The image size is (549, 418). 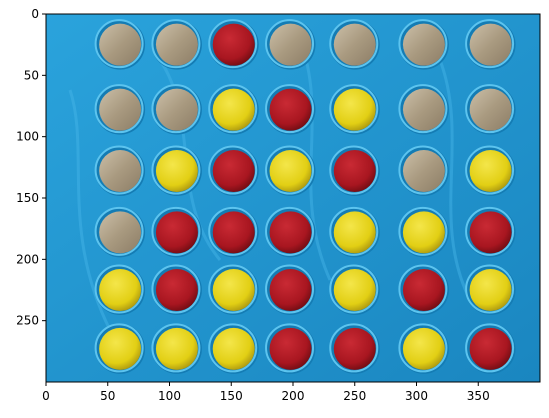 I want to click on cell-r4-c3-red, so click(x=233, y=232).